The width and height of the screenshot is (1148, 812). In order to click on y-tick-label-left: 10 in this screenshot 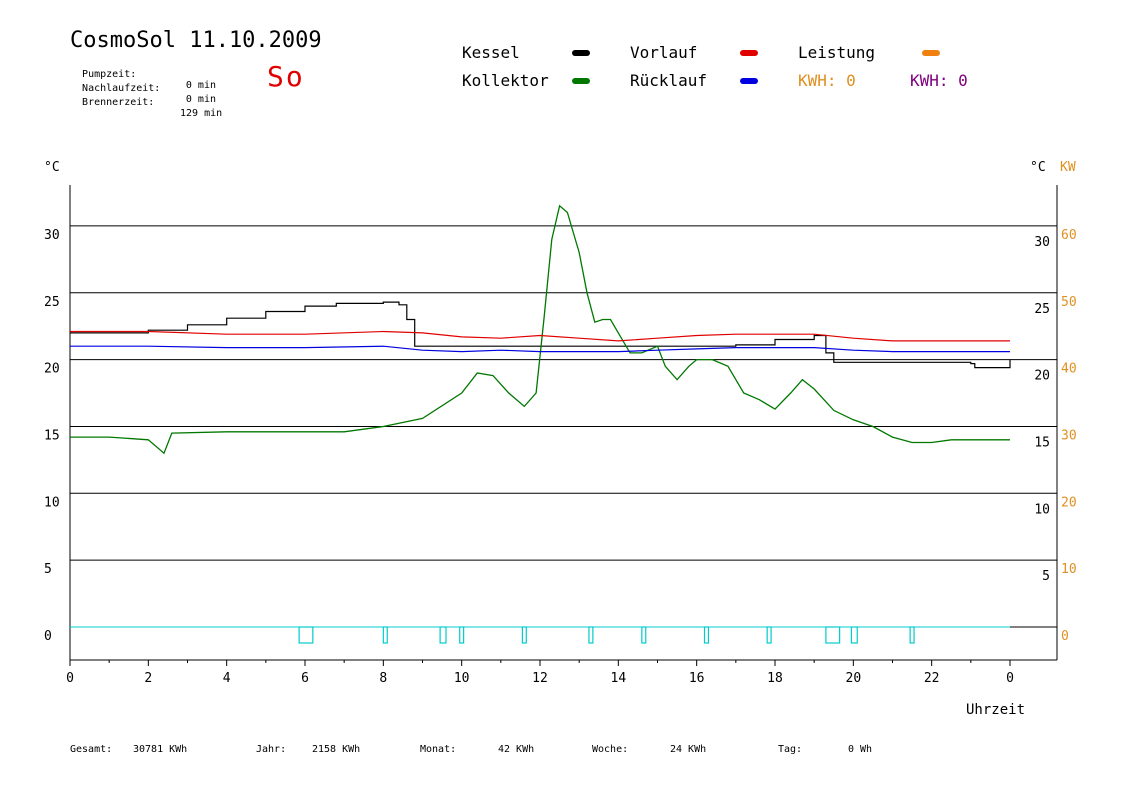, I will do `click(52, 502)`.